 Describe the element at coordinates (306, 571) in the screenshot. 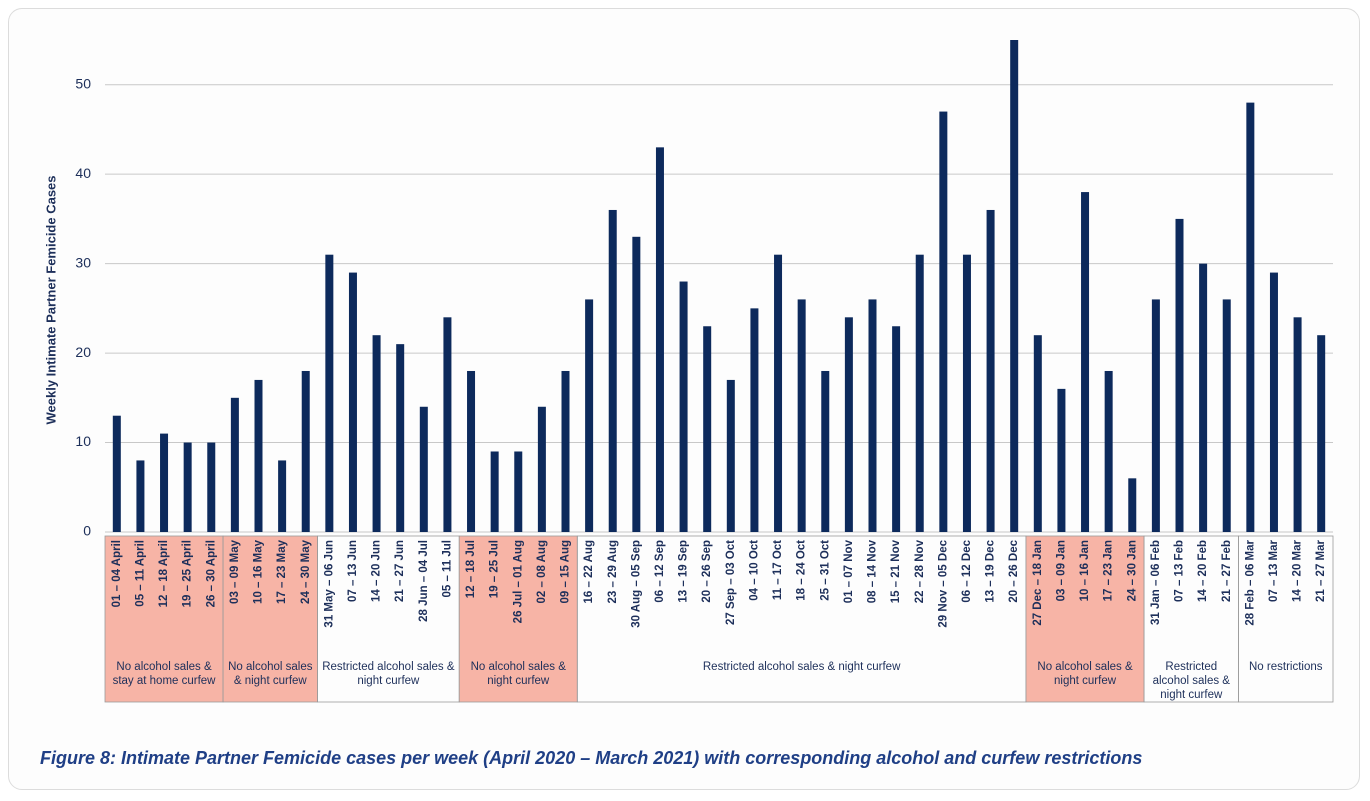

I see `x-tick-label: 24 – 30 May` at that location.